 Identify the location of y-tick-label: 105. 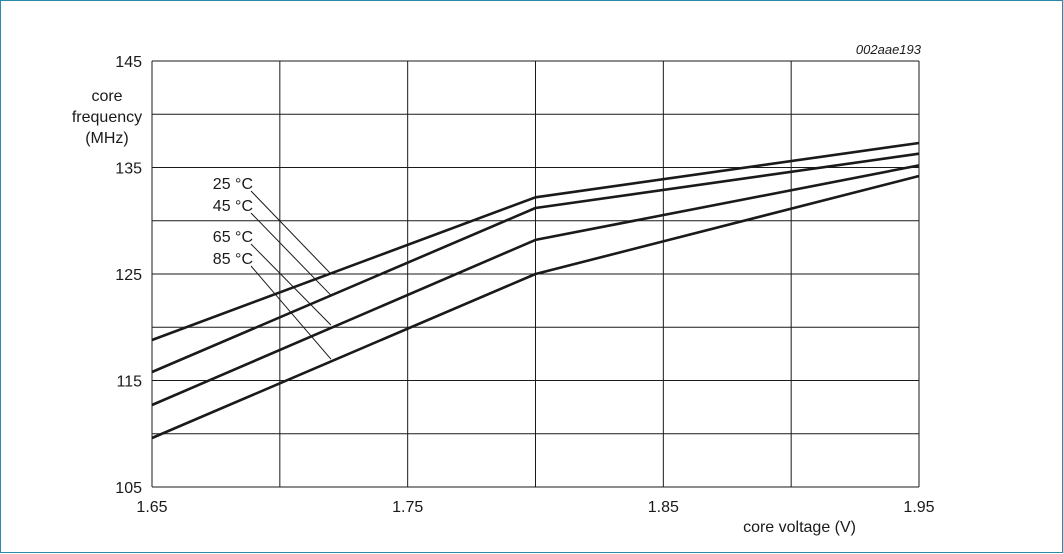
(128, 488).